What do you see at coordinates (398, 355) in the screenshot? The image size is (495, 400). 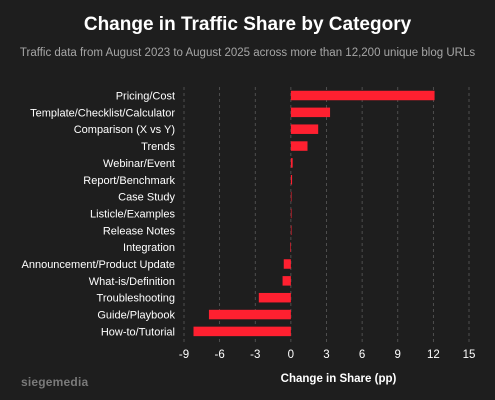 I see `x-tick-label: 9` at bounding box center [398, 355].